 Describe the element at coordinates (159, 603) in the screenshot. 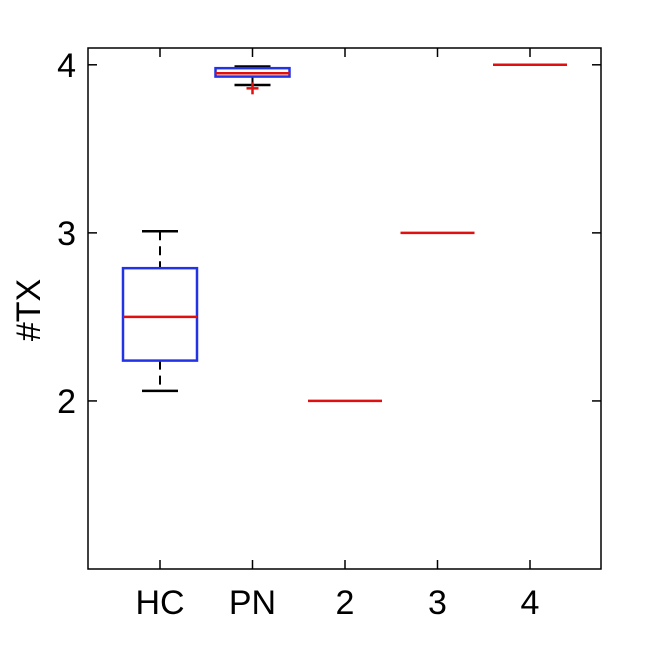

I see `x-tick-label: HC` at that location.